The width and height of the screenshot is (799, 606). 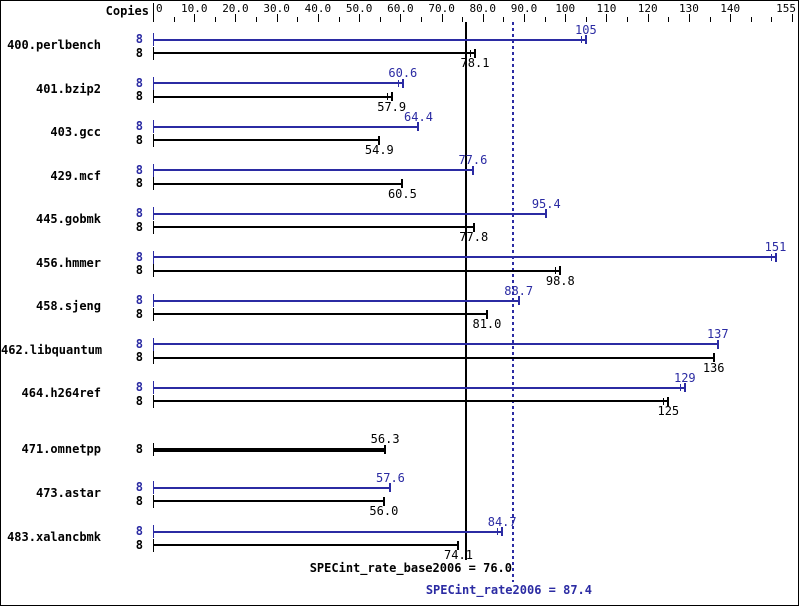 I want to click on benchmark-label: 462.libquantum, so click(x=52, y=349).